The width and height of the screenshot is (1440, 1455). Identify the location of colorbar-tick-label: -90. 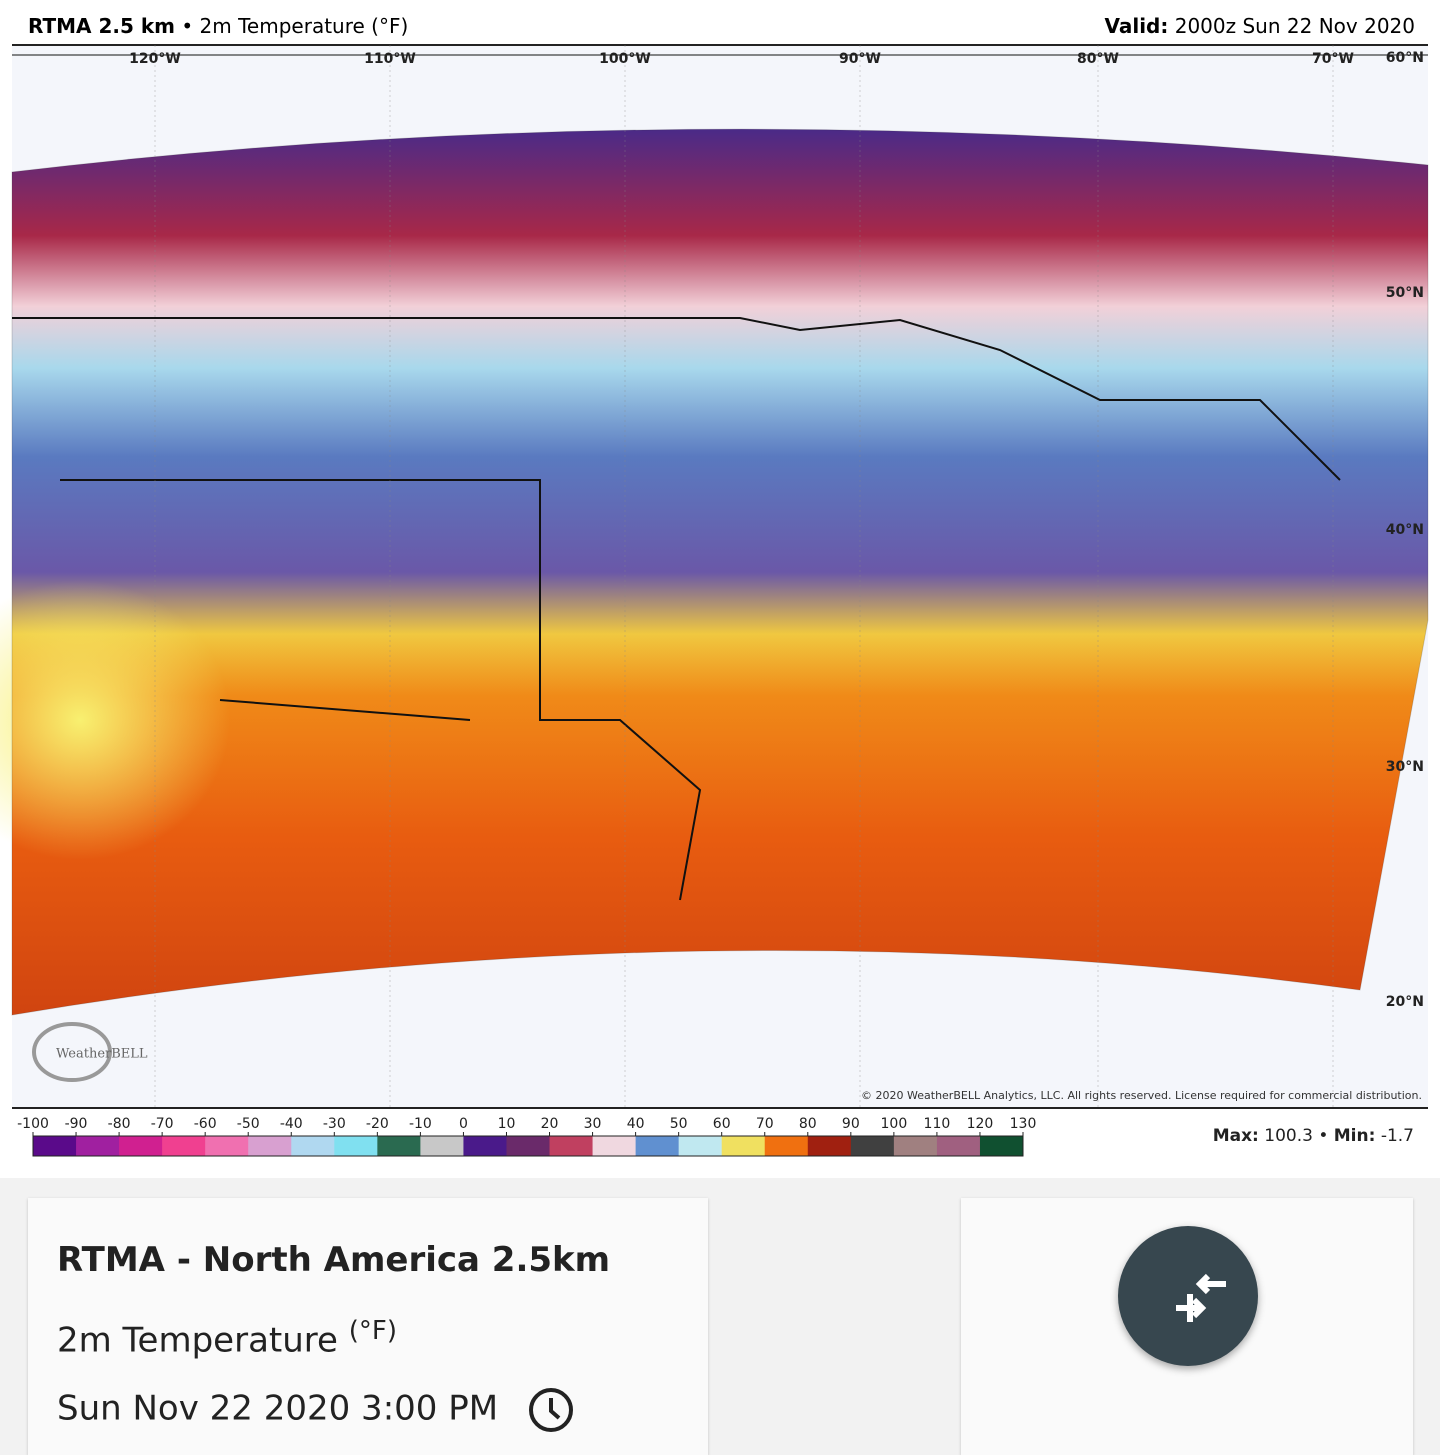
(76, 1124).